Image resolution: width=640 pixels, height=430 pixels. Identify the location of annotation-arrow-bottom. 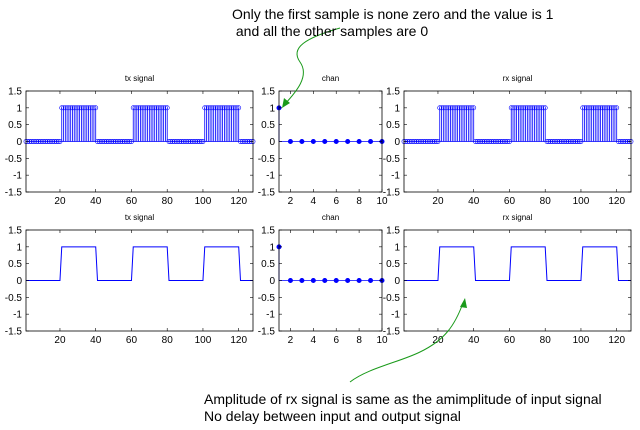
(406, 342).